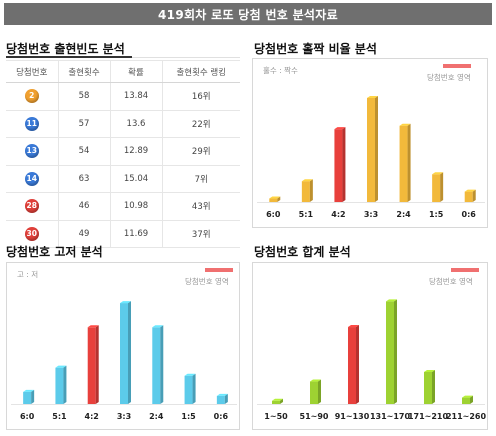  I want to click on lotto-ball: 11, so click(31, 123).